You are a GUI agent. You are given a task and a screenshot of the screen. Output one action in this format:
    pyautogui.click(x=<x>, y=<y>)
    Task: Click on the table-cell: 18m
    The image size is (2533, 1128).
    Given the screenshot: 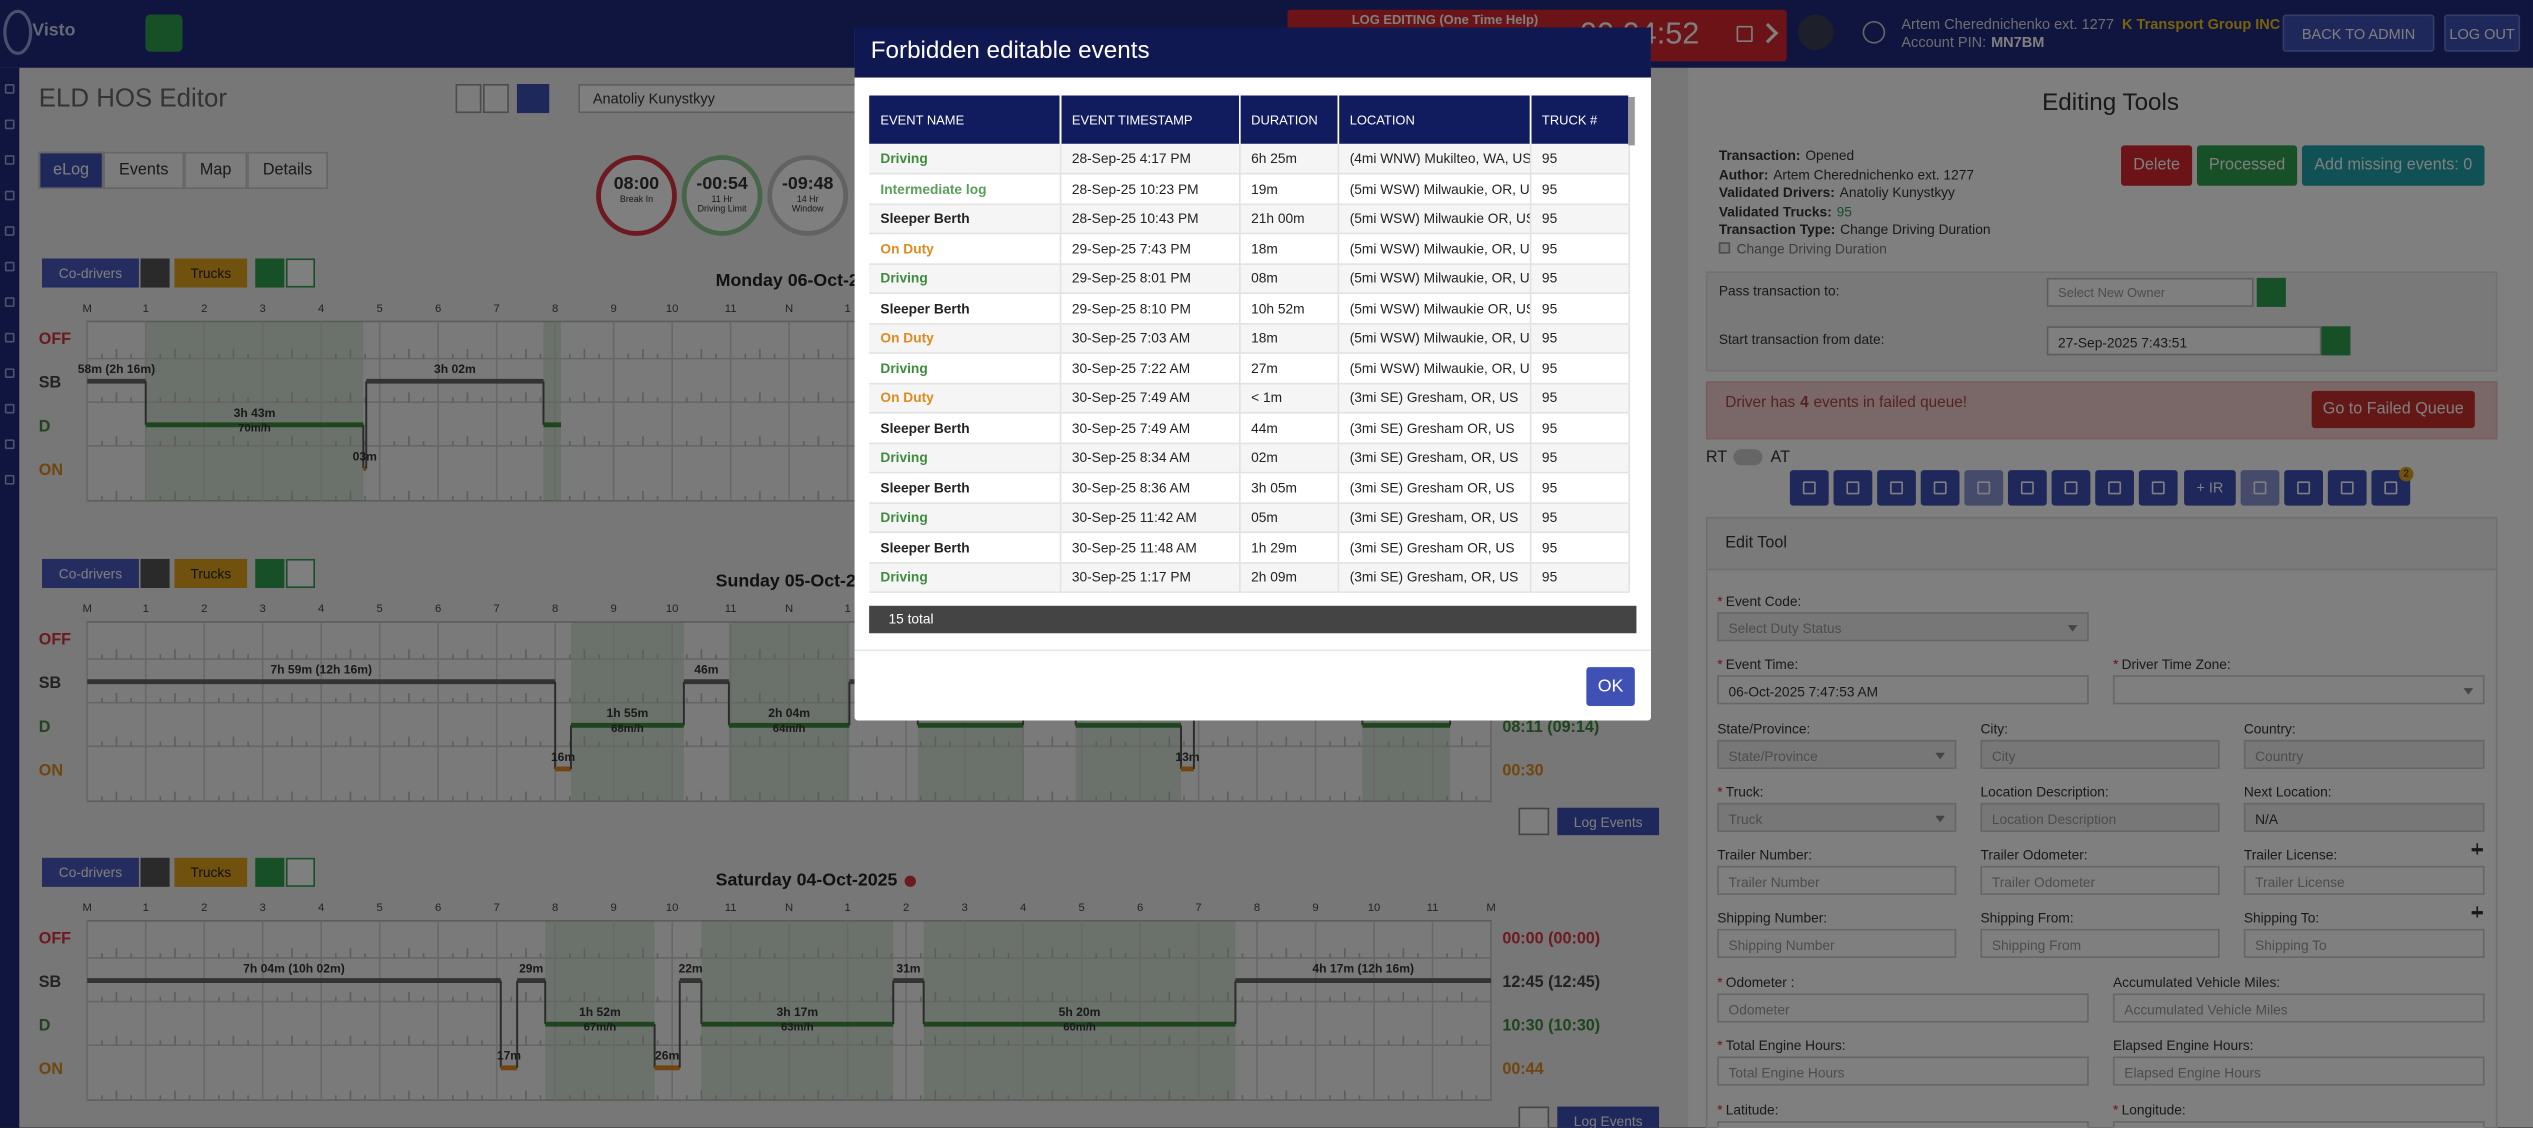 What is the action you would take?
    pyautogui.click(x=1289, y=338)
    